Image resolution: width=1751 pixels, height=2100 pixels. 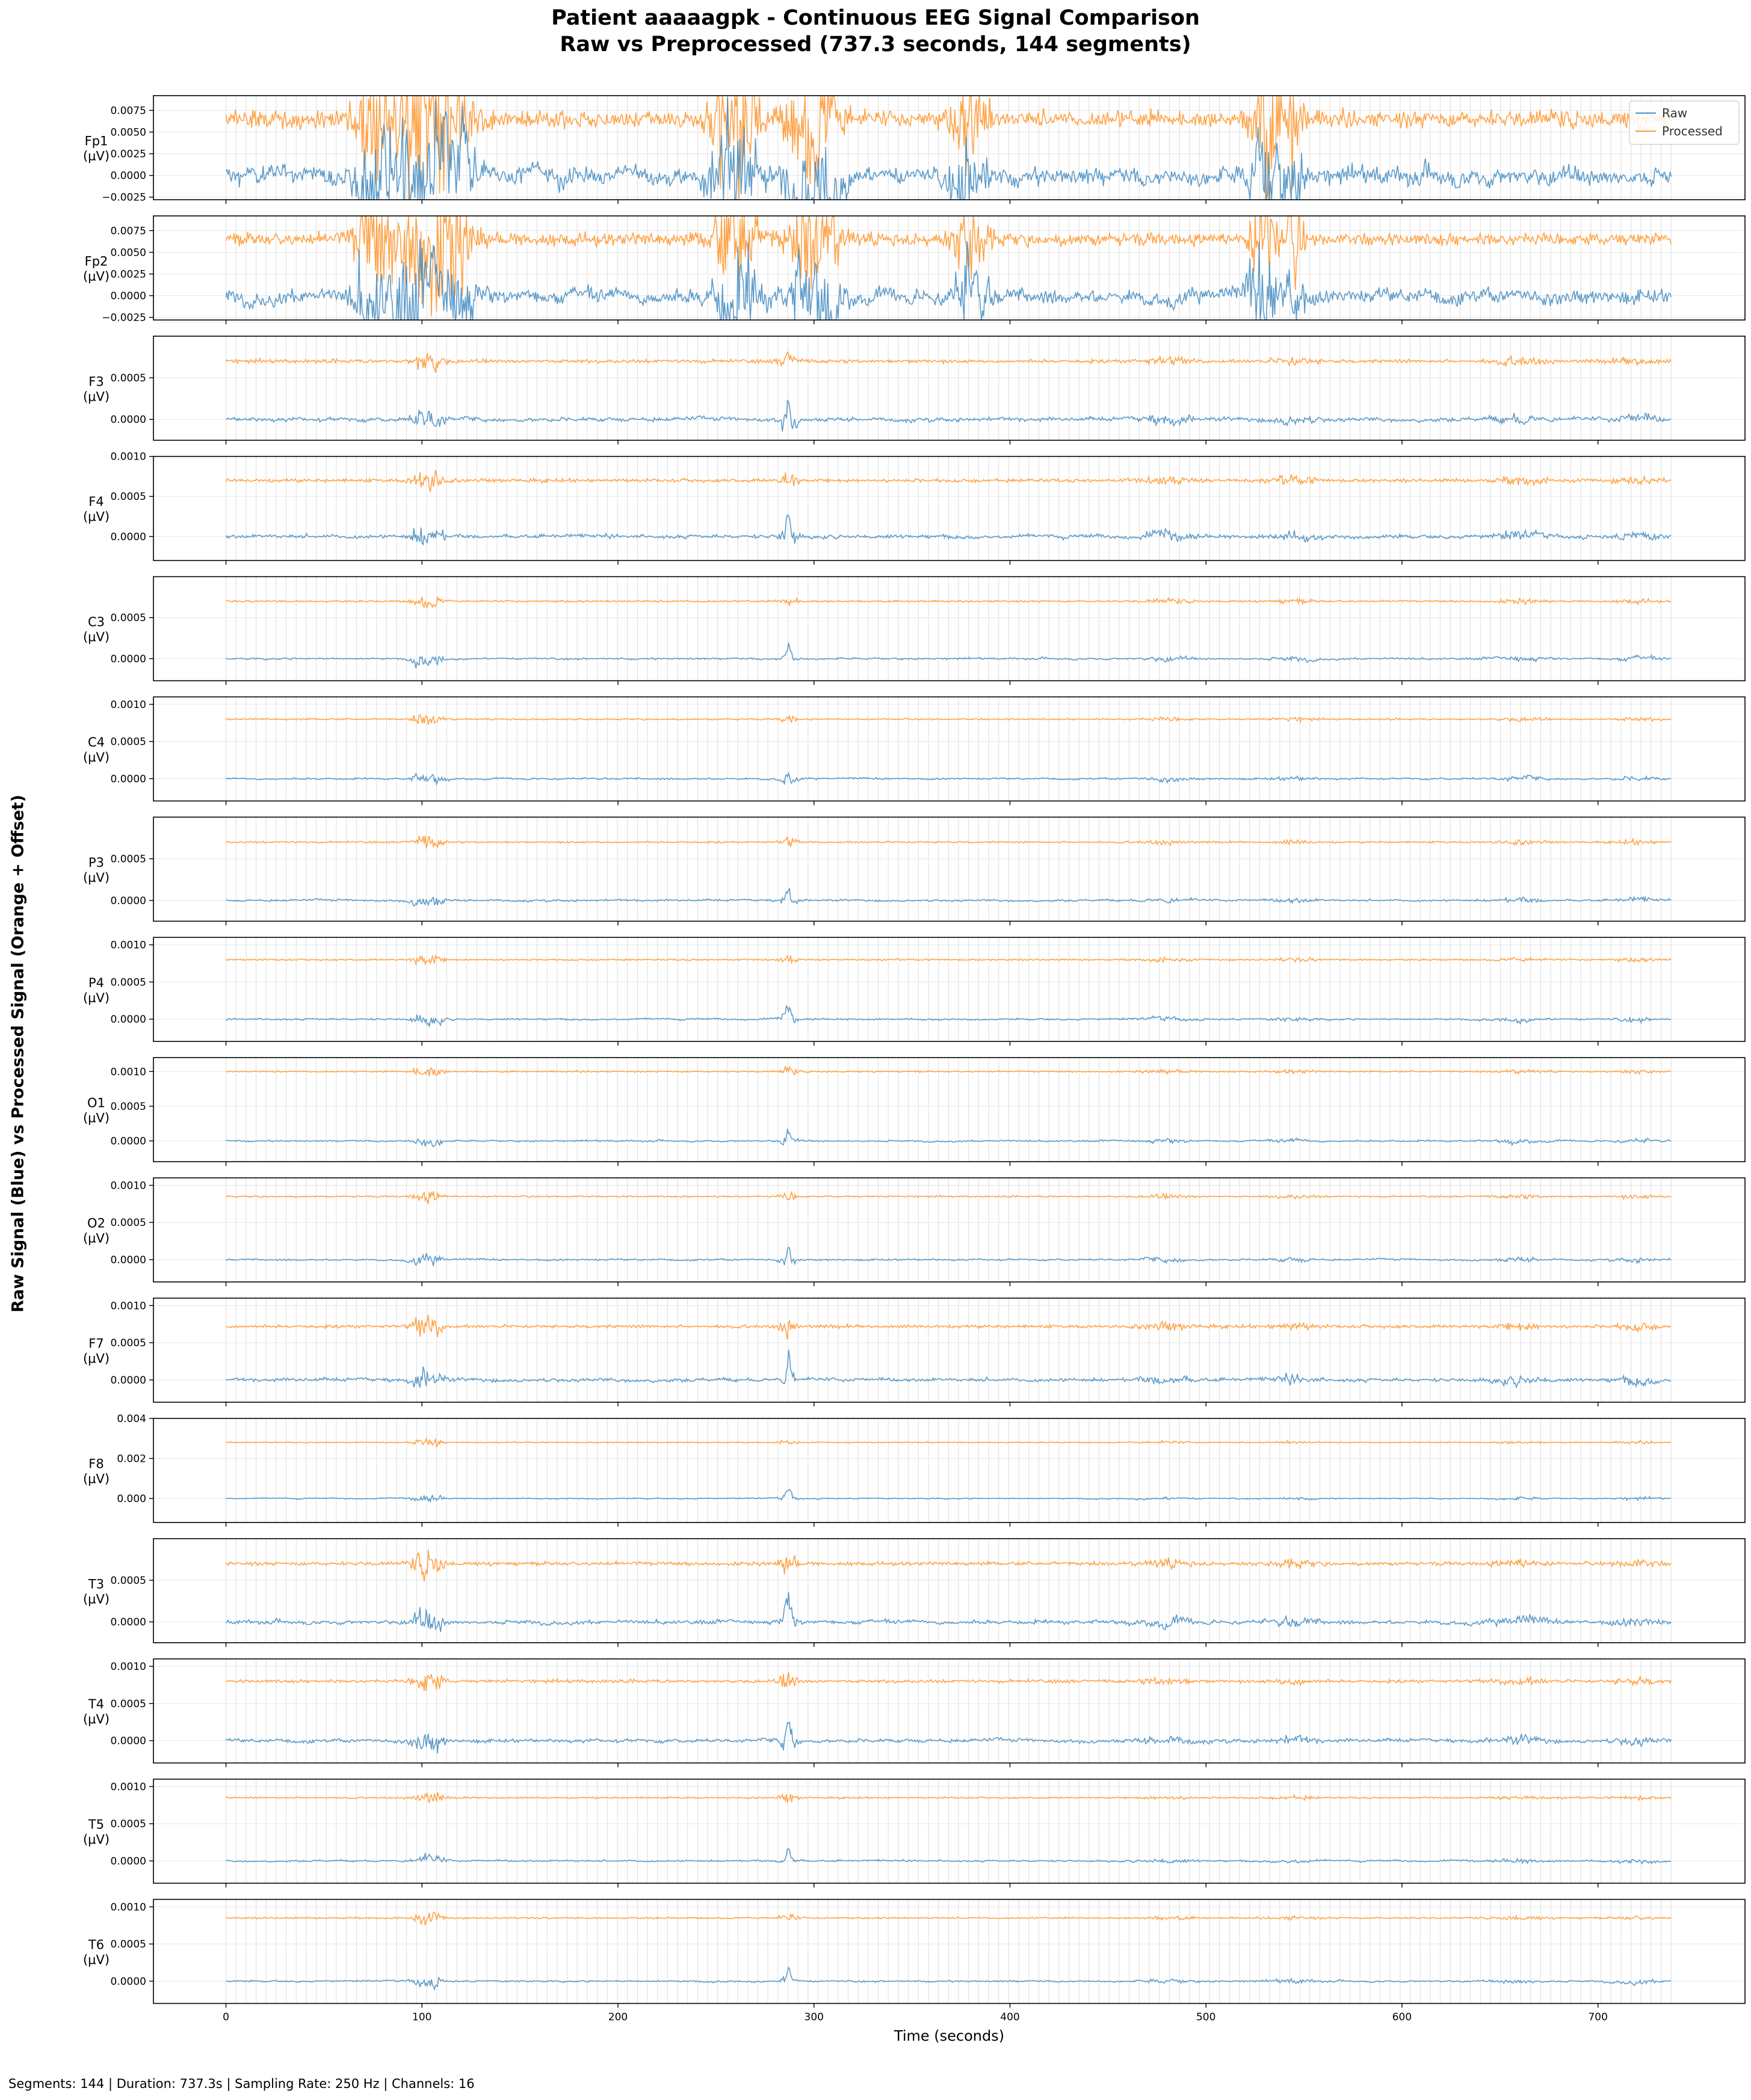 I want to click on processed-signal-f3, so click(x=948, y=362).